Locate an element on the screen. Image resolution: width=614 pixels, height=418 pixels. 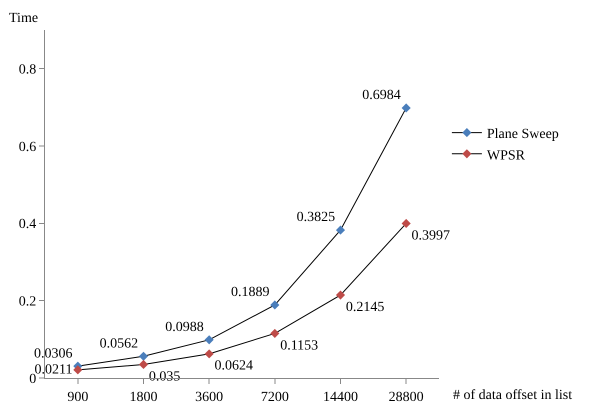
y-tick-label: 0.6 is located at coordinates (27, 147).